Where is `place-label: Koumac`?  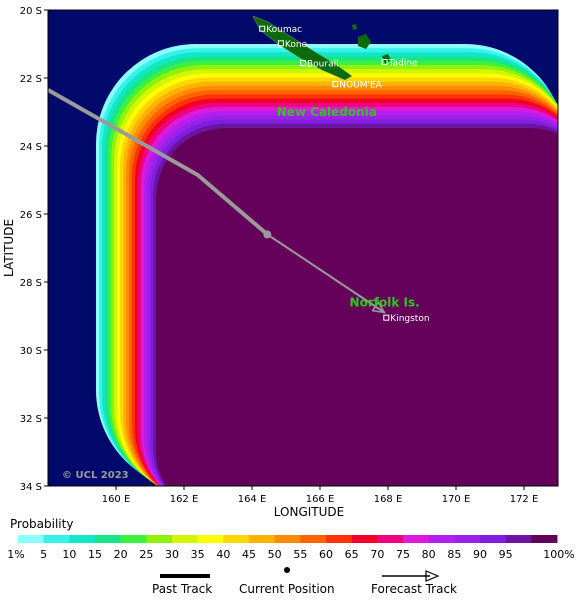 place-label: Koumac is located at coordinates (284, 30).